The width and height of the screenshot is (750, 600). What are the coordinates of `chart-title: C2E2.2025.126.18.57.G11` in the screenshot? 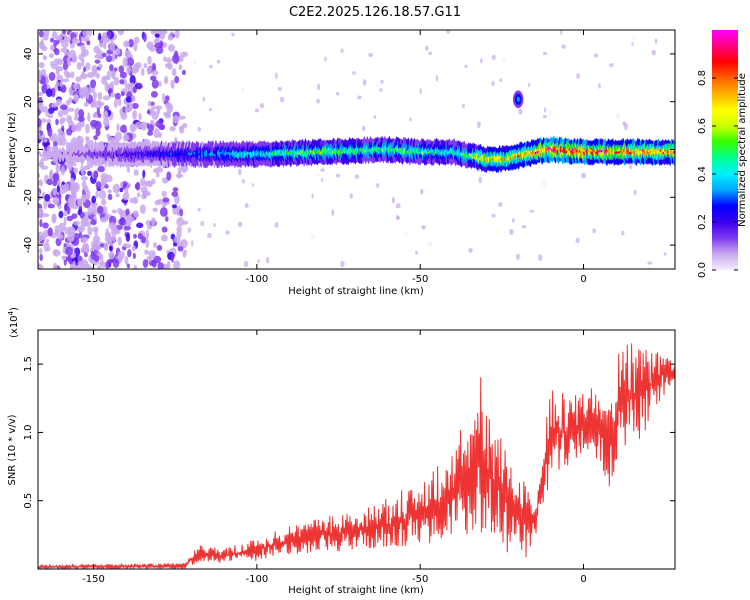 It's located at (375, 12).